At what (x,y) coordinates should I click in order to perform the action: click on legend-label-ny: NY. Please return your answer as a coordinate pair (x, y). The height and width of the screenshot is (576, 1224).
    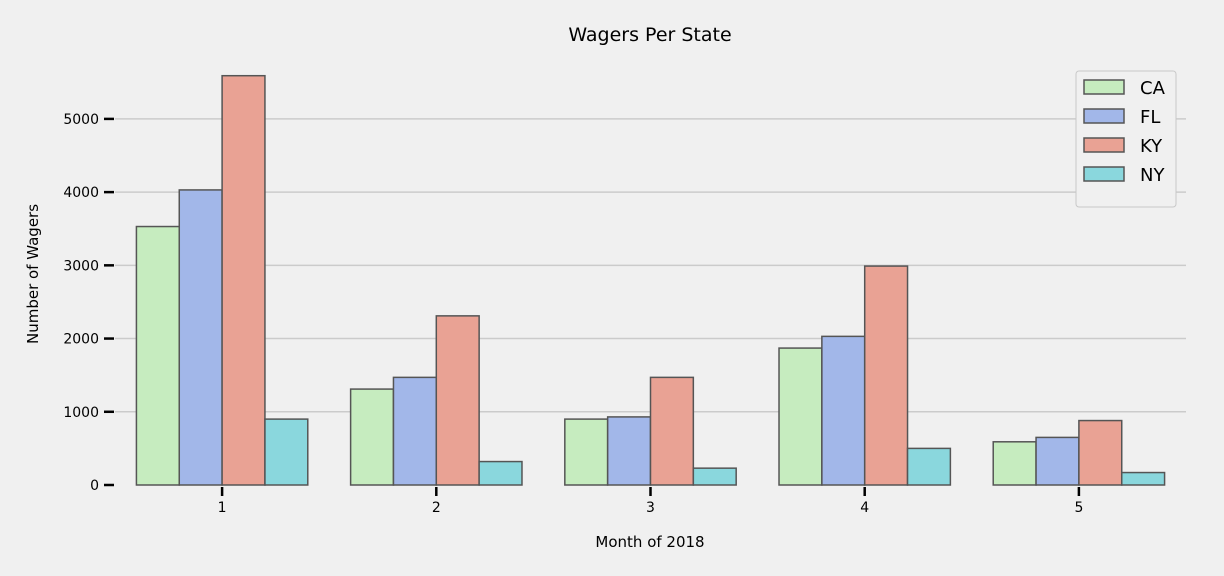
    Looking at the image, I should click on (1152, 175).